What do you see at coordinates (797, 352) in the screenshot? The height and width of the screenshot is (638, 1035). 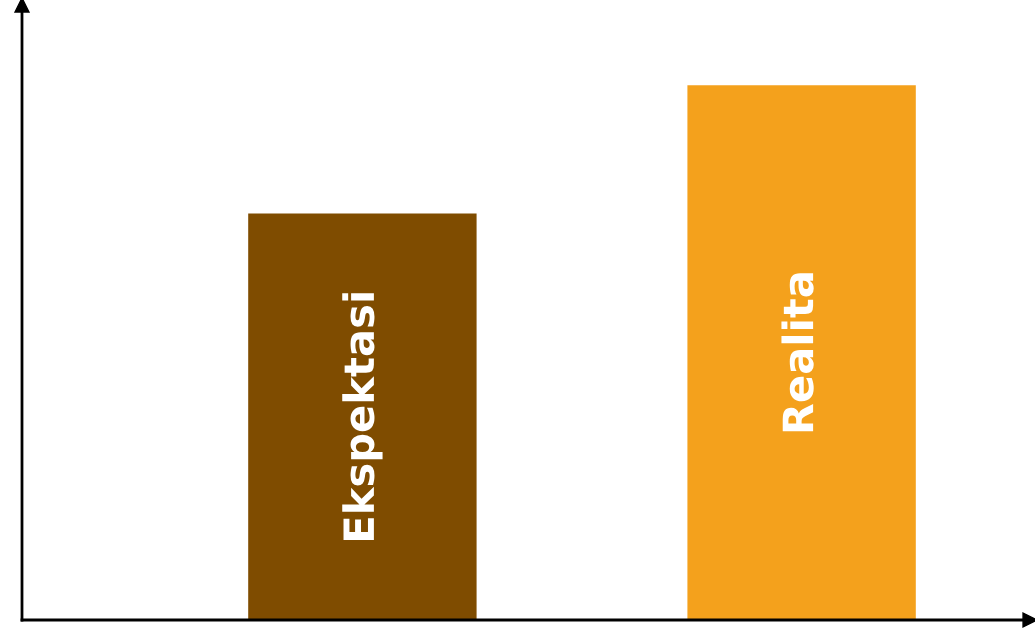 I see `x-tick-label: Realita` at bounding box center [797, 352].